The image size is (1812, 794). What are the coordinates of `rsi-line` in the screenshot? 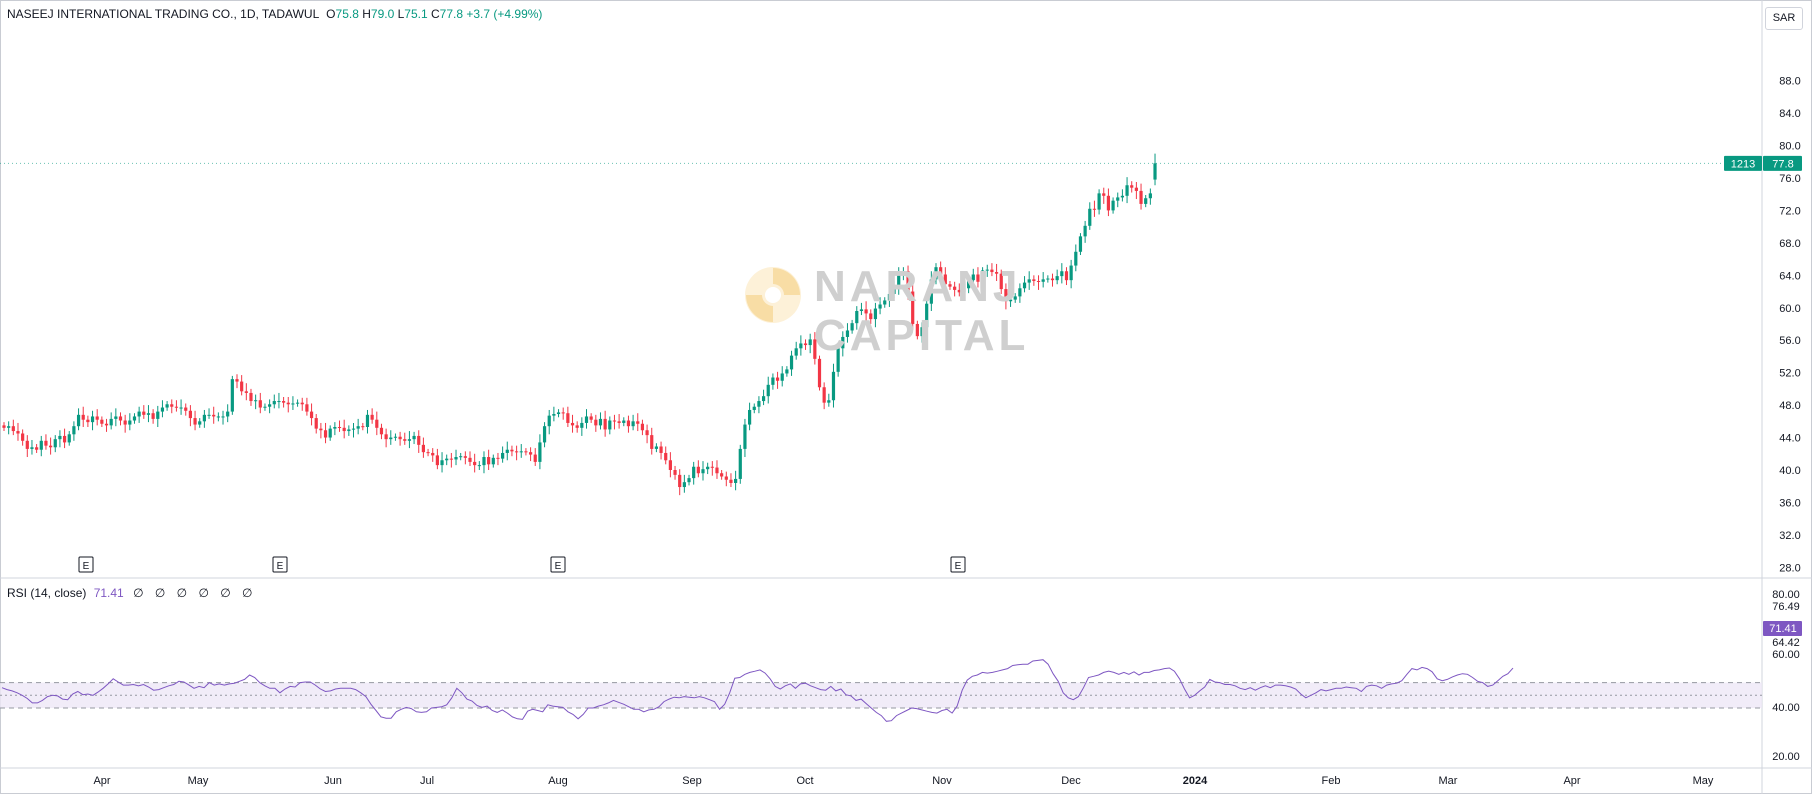 It's located at (757, 690).